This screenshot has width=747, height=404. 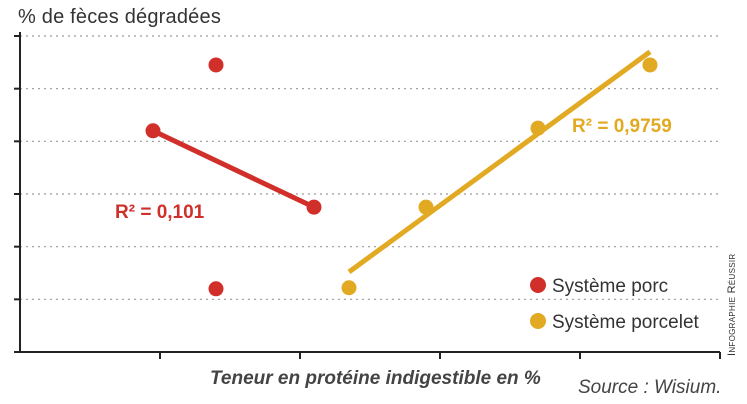 I want to click on r2-label-series-1: R² = 0,101, so click(x=160, y=212).